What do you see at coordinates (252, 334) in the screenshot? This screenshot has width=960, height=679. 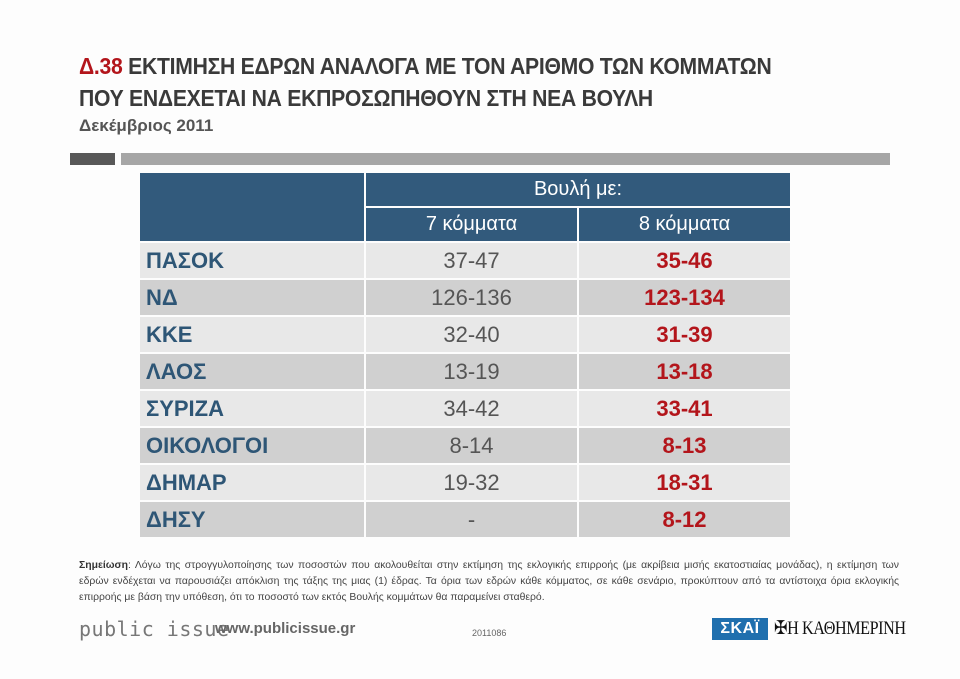 I see `party-name: ΚΚΕ` at bounding box center [252, 334].